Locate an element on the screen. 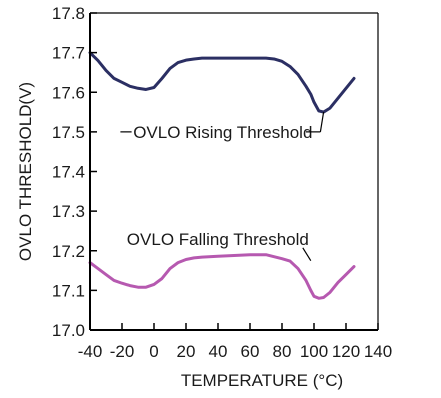  x-tick-label: 120 is located at coordinates (346, 351).